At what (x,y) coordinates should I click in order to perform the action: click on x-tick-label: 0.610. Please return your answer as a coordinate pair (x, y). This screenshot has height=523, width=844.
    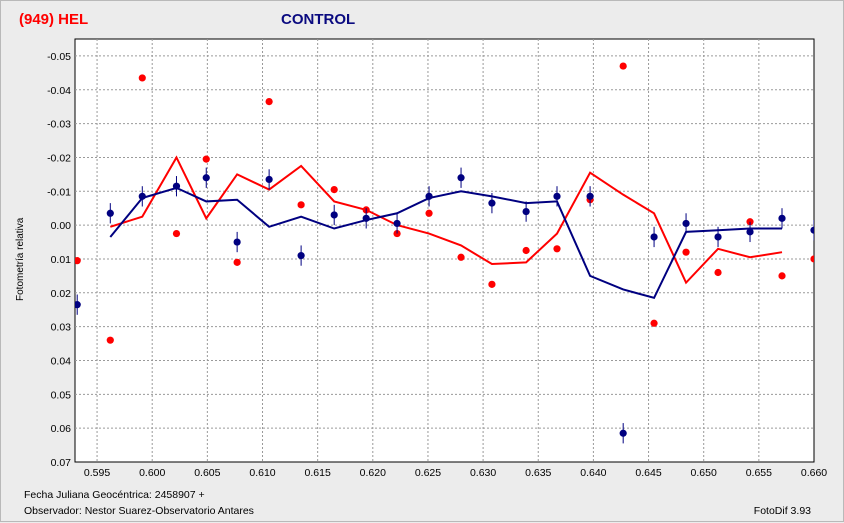
    Looking at the image, I should click on (262, 473).